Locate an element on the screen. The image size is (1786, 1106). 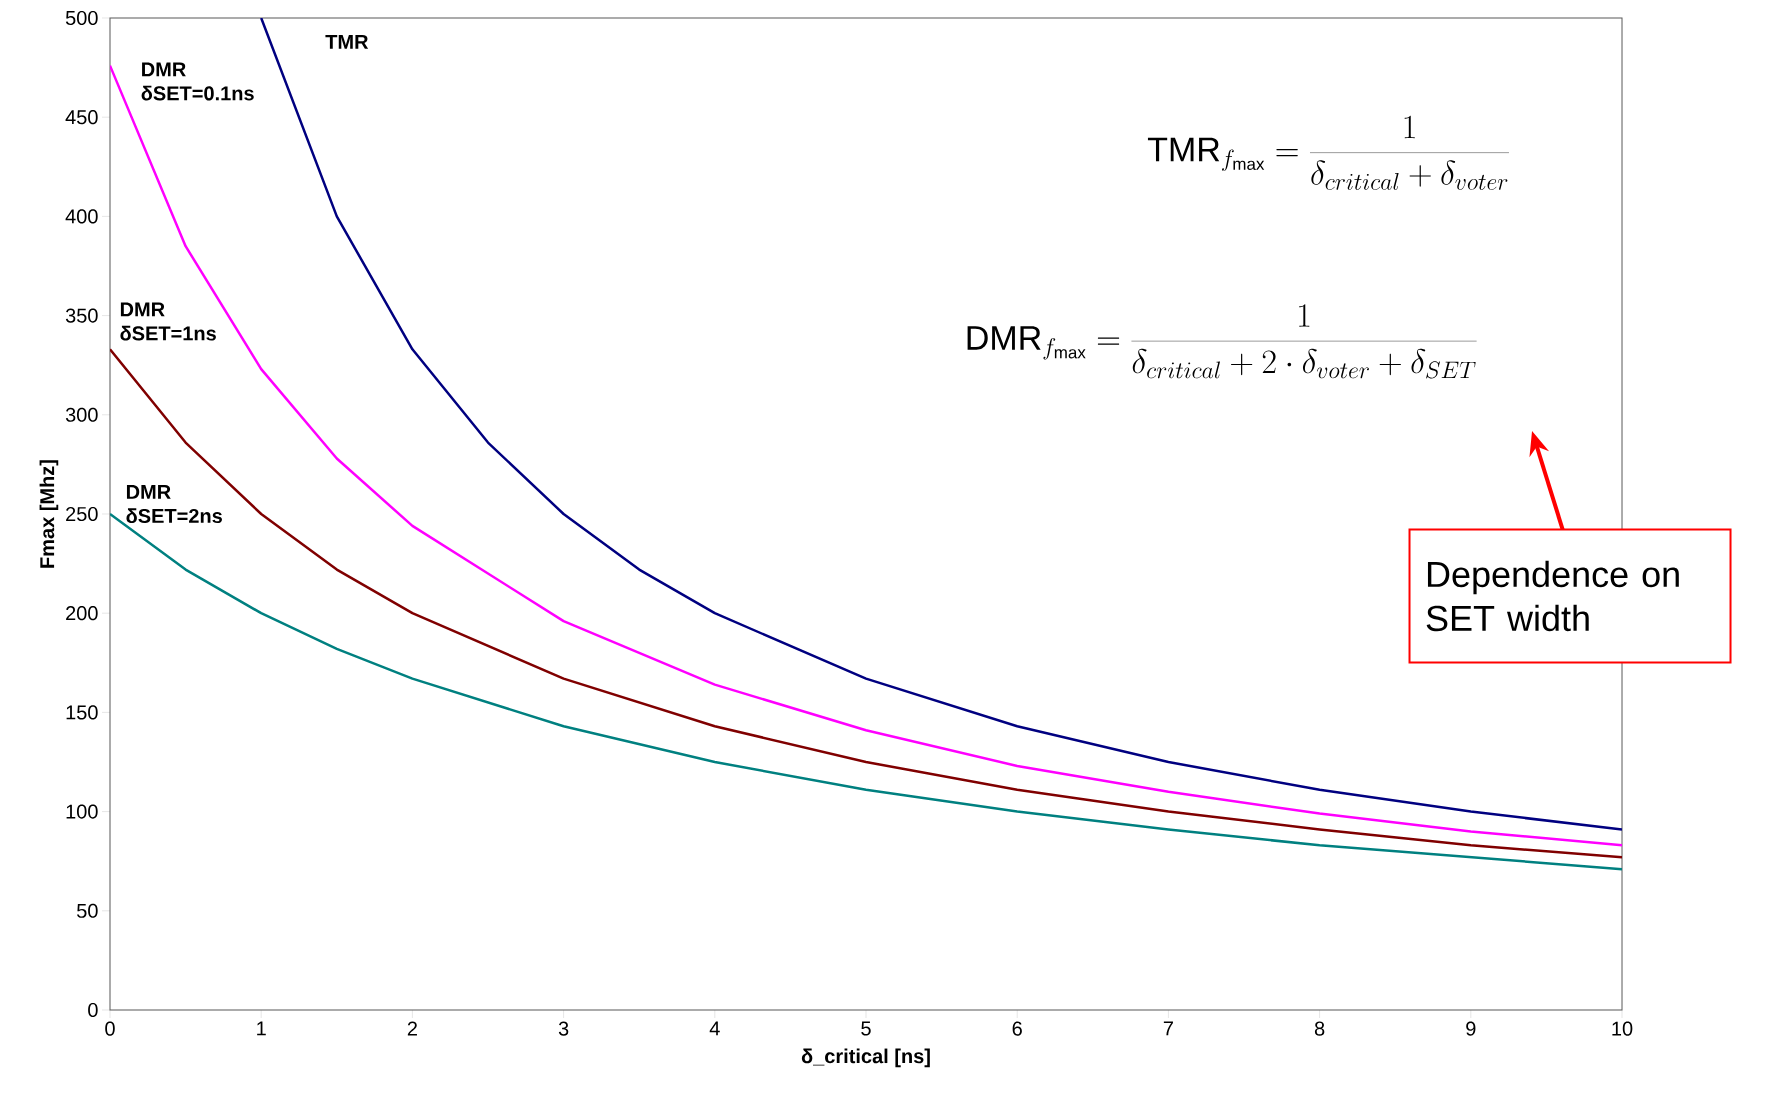
y-tick-label: 400 is located at coordinates (81, 216).